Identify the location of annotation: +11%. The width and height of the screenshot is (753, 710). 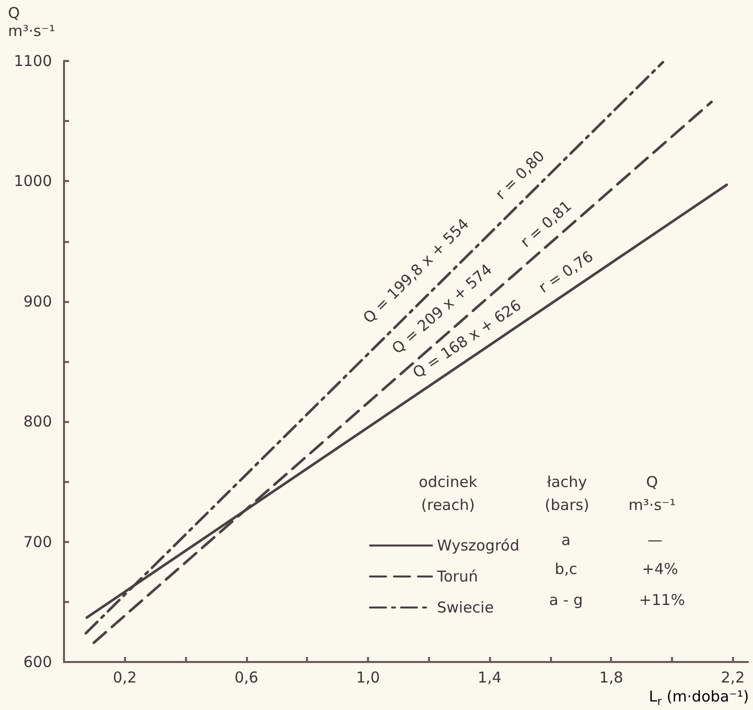
(662, 600).